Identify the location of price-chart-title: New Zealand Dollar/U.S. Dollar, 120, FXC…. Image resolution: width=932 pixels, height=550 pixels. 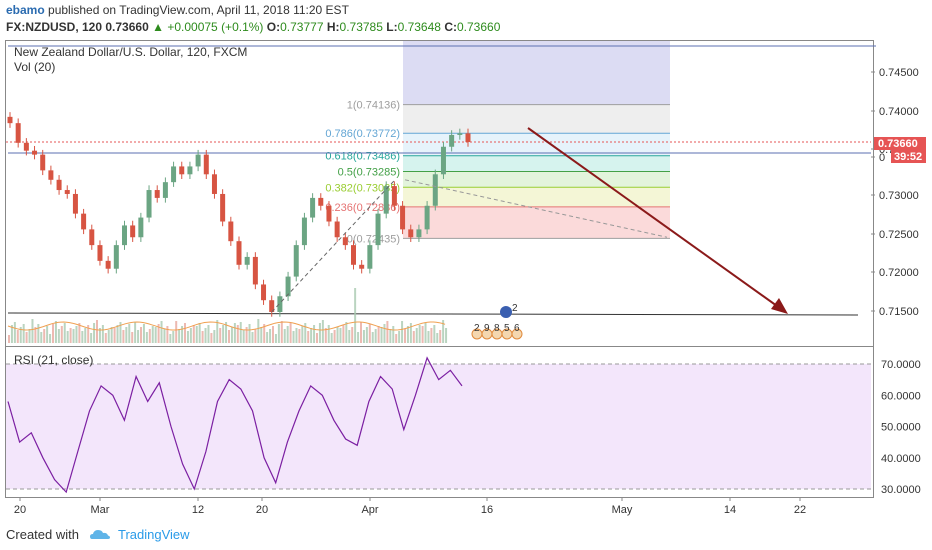
(130, 52).